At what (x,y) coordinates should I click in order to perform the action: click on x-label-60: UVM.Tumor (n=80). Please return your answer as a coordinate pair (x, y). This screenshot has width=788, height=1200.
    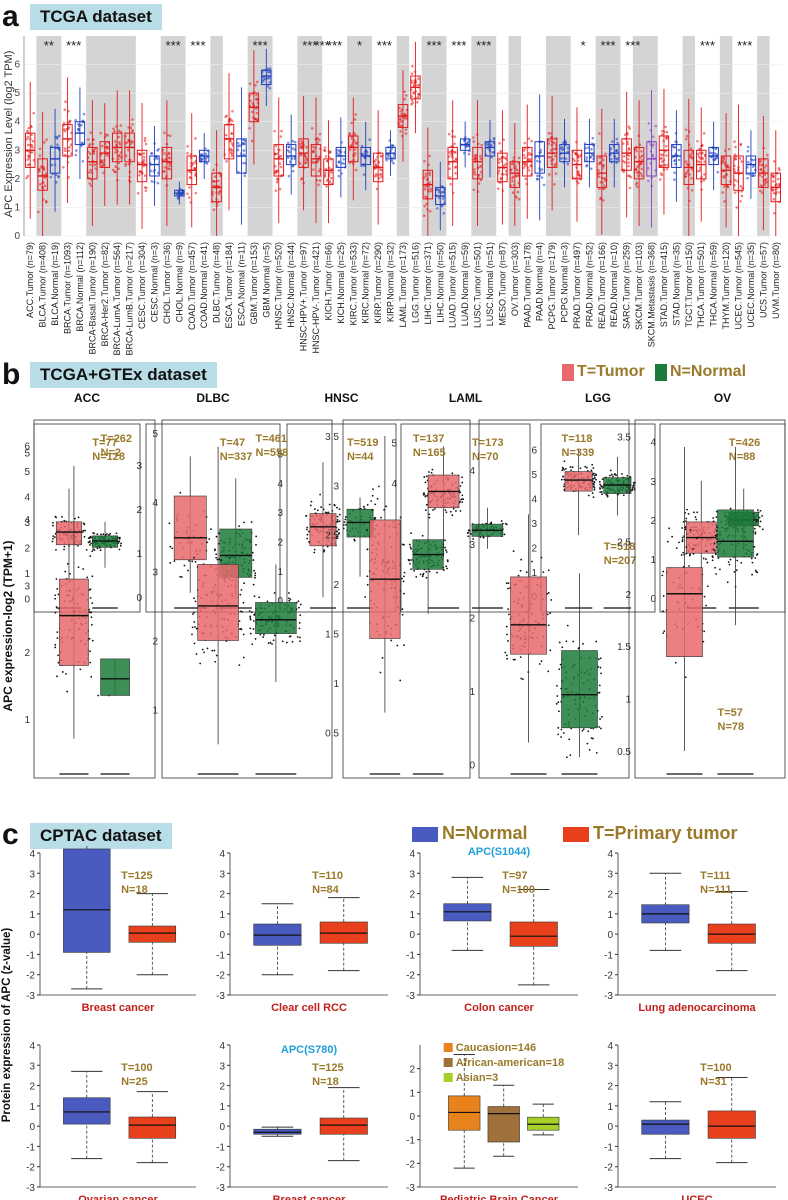
    Looking at the image, I should click on (776, 280).